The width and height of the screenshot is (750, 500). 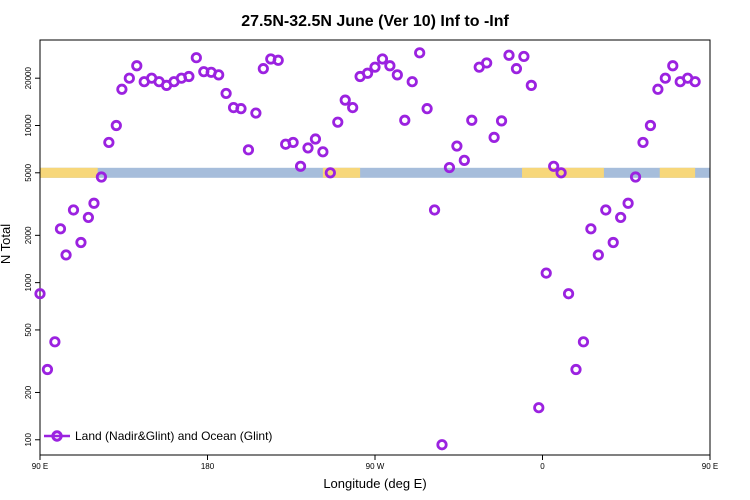 I want to click on legend: Land (Nadir&Glint) and Ocean (Glint), so click(x=158, y=436).